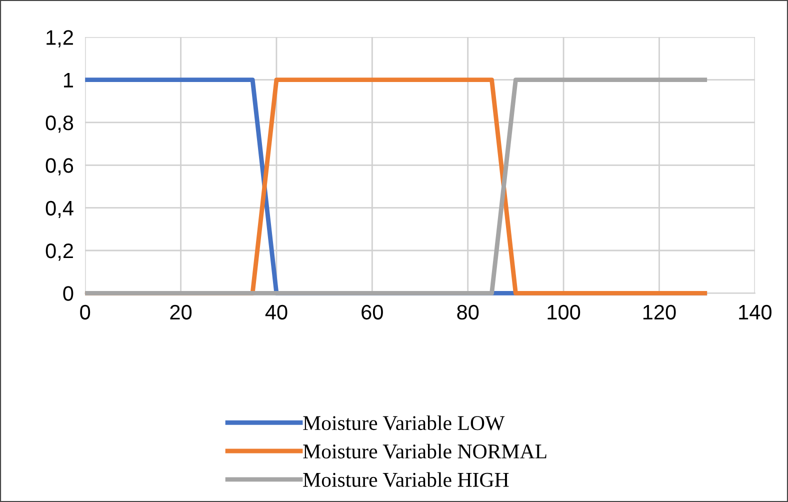 Image resolution: width=788 pixels, height=502 pixels. I want to click on y-tick-label: 0,4, so click(60, 209).